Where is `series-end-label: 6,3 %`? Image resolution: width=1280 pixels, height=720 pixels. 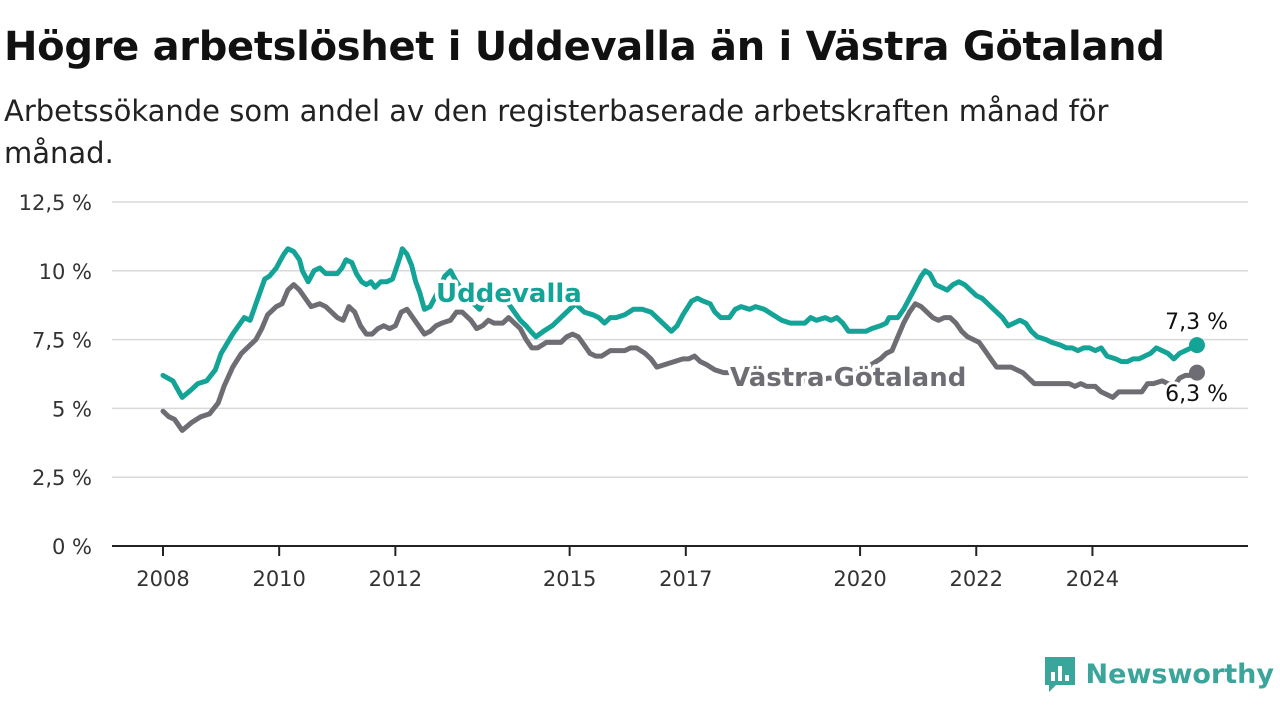
series-end-label: 6,3 % is located at coordinates (1196, 394).